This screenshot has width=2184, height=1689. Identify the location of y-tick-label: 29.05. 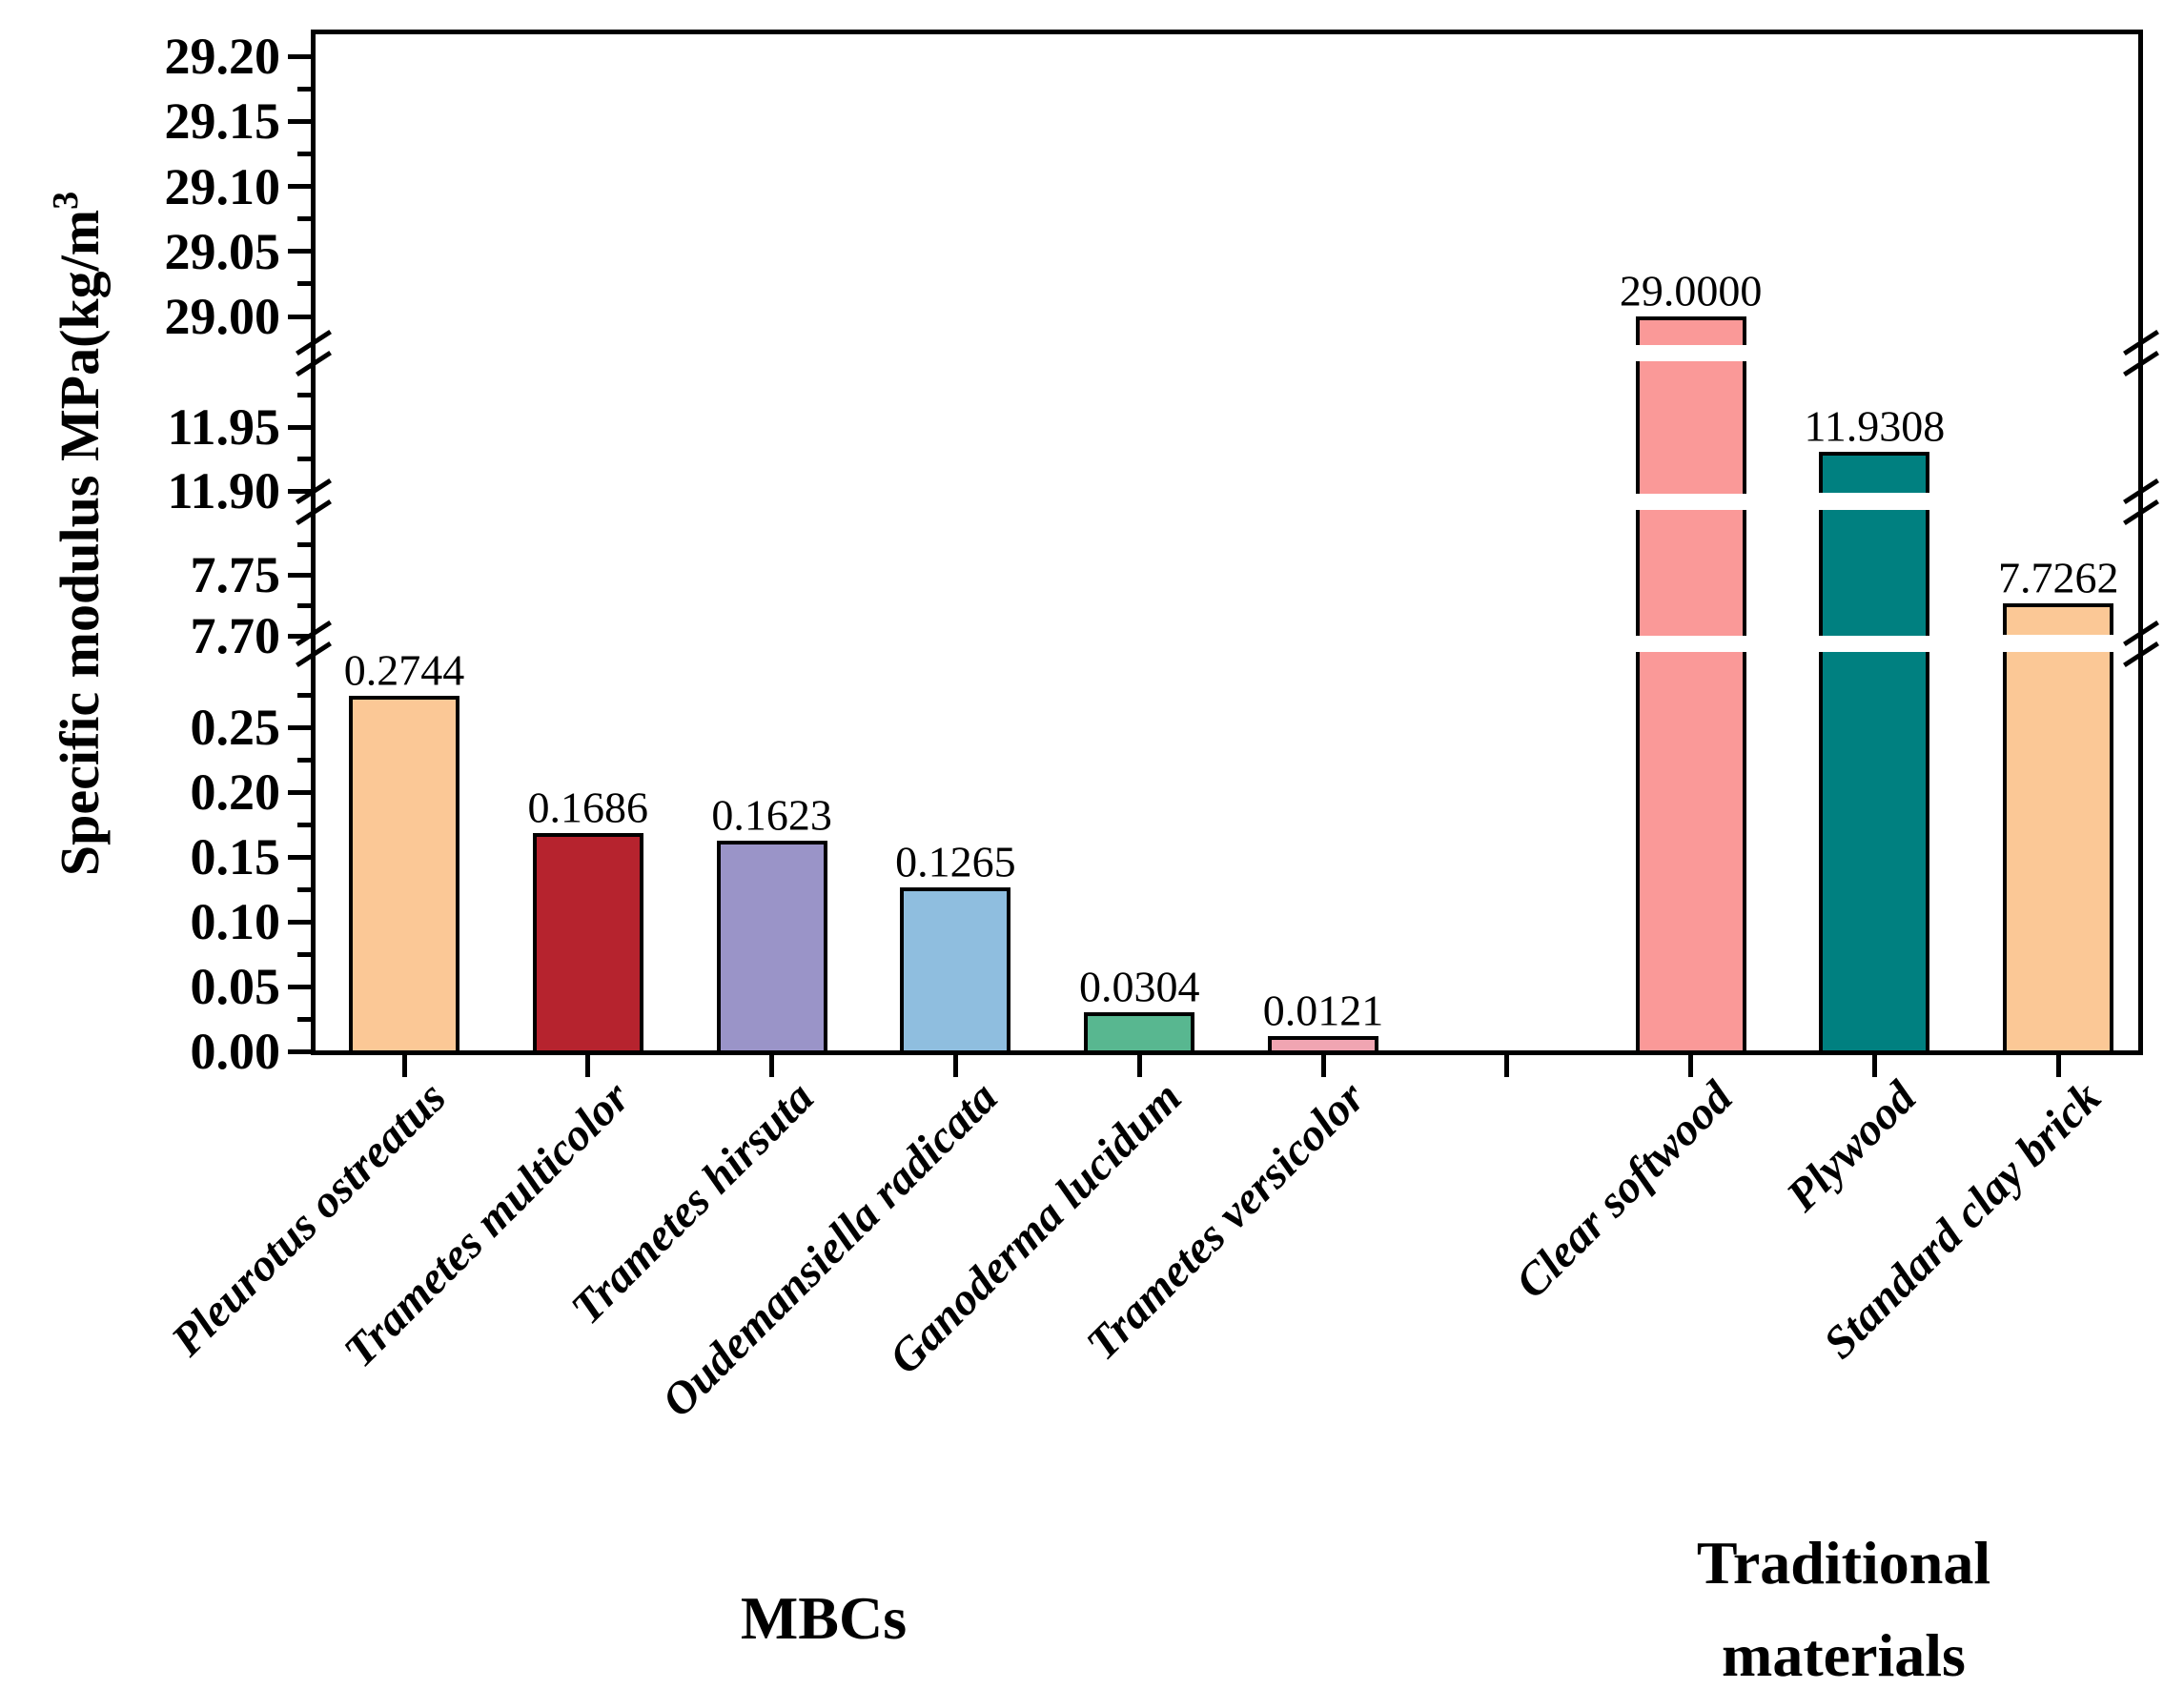
(223, 251).